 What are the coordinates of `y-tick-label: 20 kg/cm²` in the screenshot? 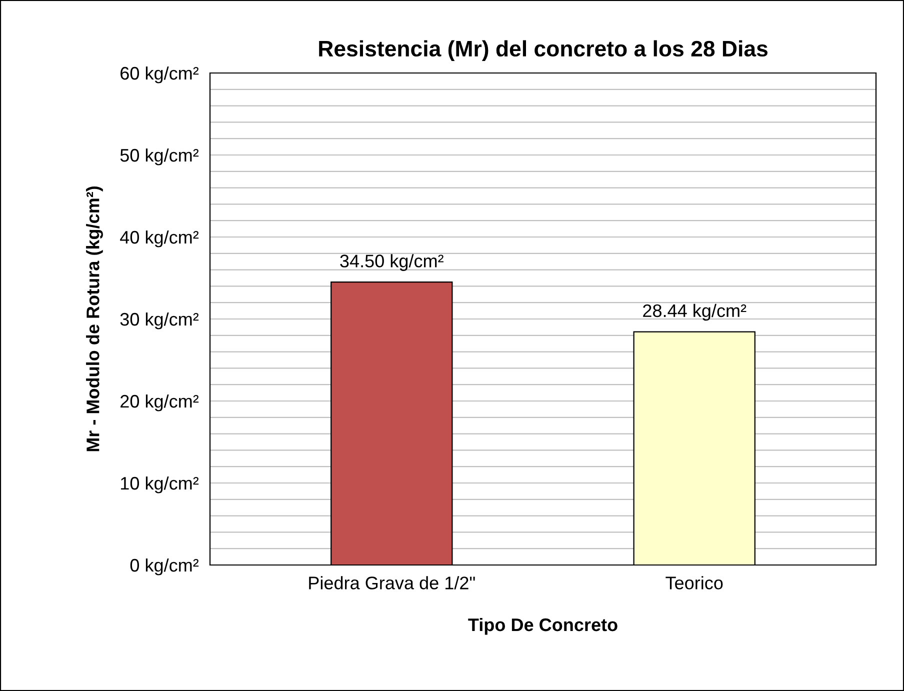 It's located at (159, 403).